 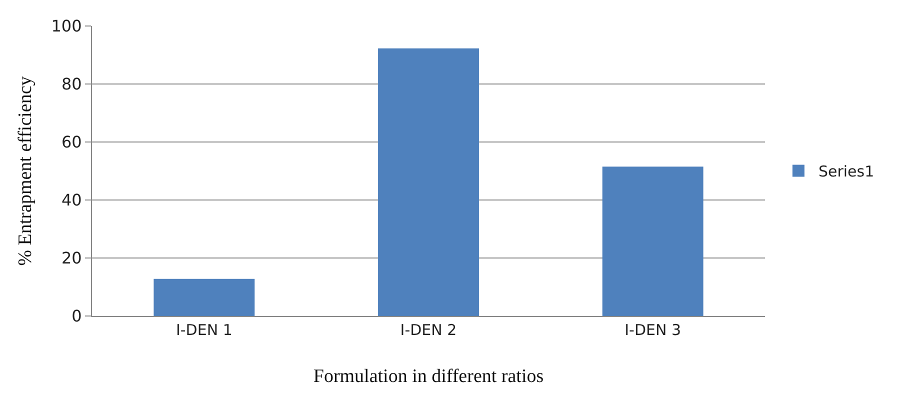 What do you see at coordinates (77, 316) in the screenshot?
I see `y-tick-label: 0` at bounding box center [77, 316].